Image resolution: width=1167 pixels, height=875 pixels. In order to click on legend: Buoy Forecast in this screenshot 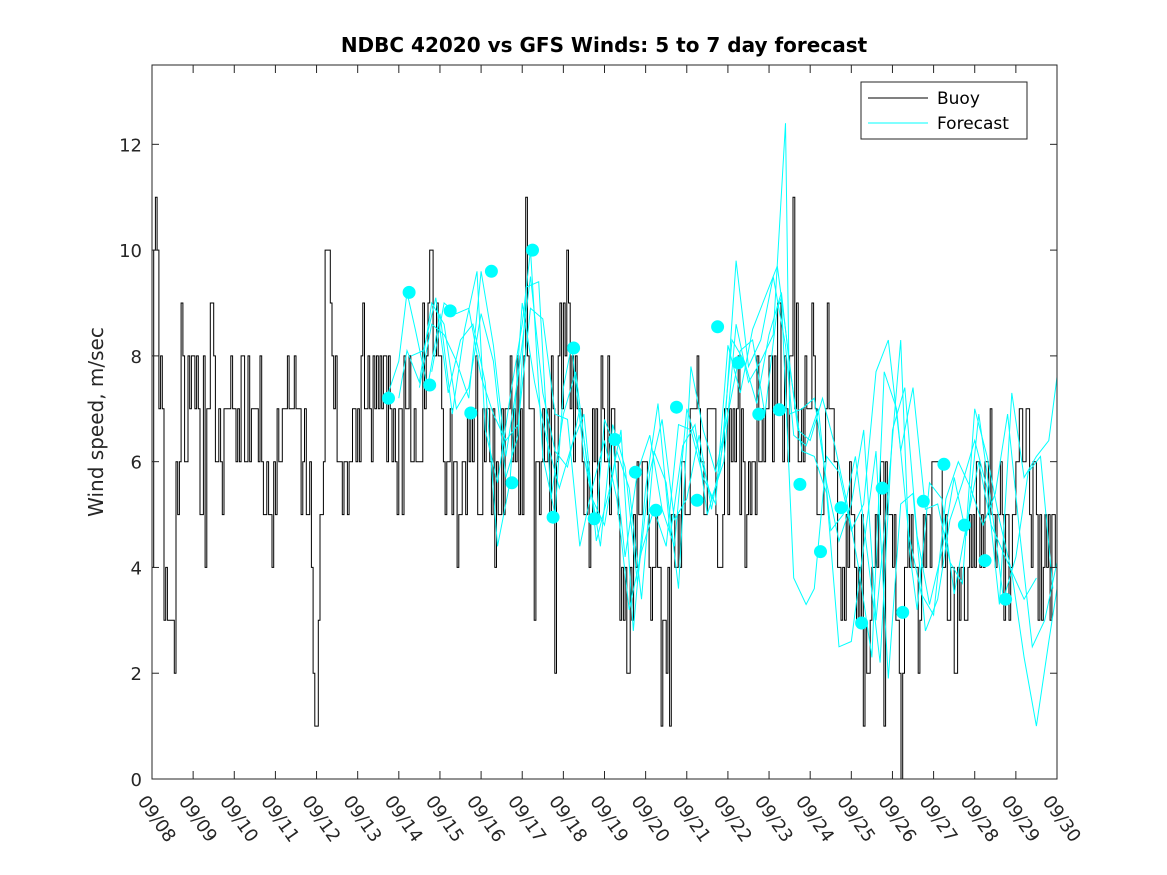, I will do `click(944, 110)`.